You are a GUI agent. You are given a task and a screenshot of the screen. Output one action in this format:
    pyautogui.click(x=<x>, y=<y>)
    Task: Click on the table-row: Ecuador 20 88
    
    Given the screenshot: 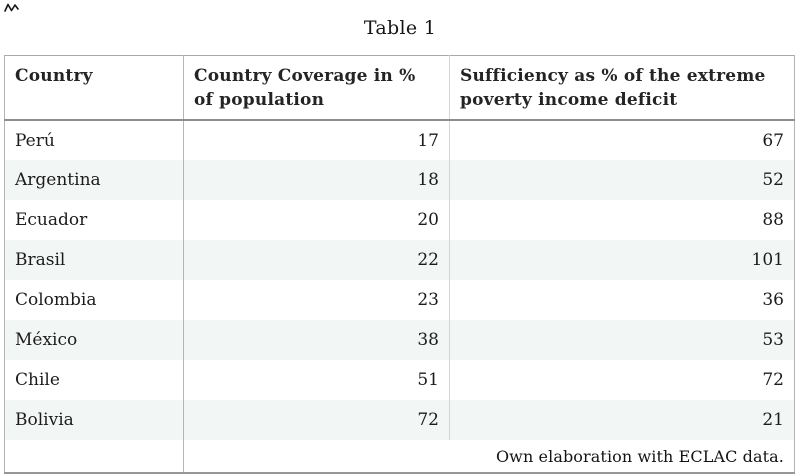 What is the action you would take?
    pyautogui.click(x=399, y=220)
    